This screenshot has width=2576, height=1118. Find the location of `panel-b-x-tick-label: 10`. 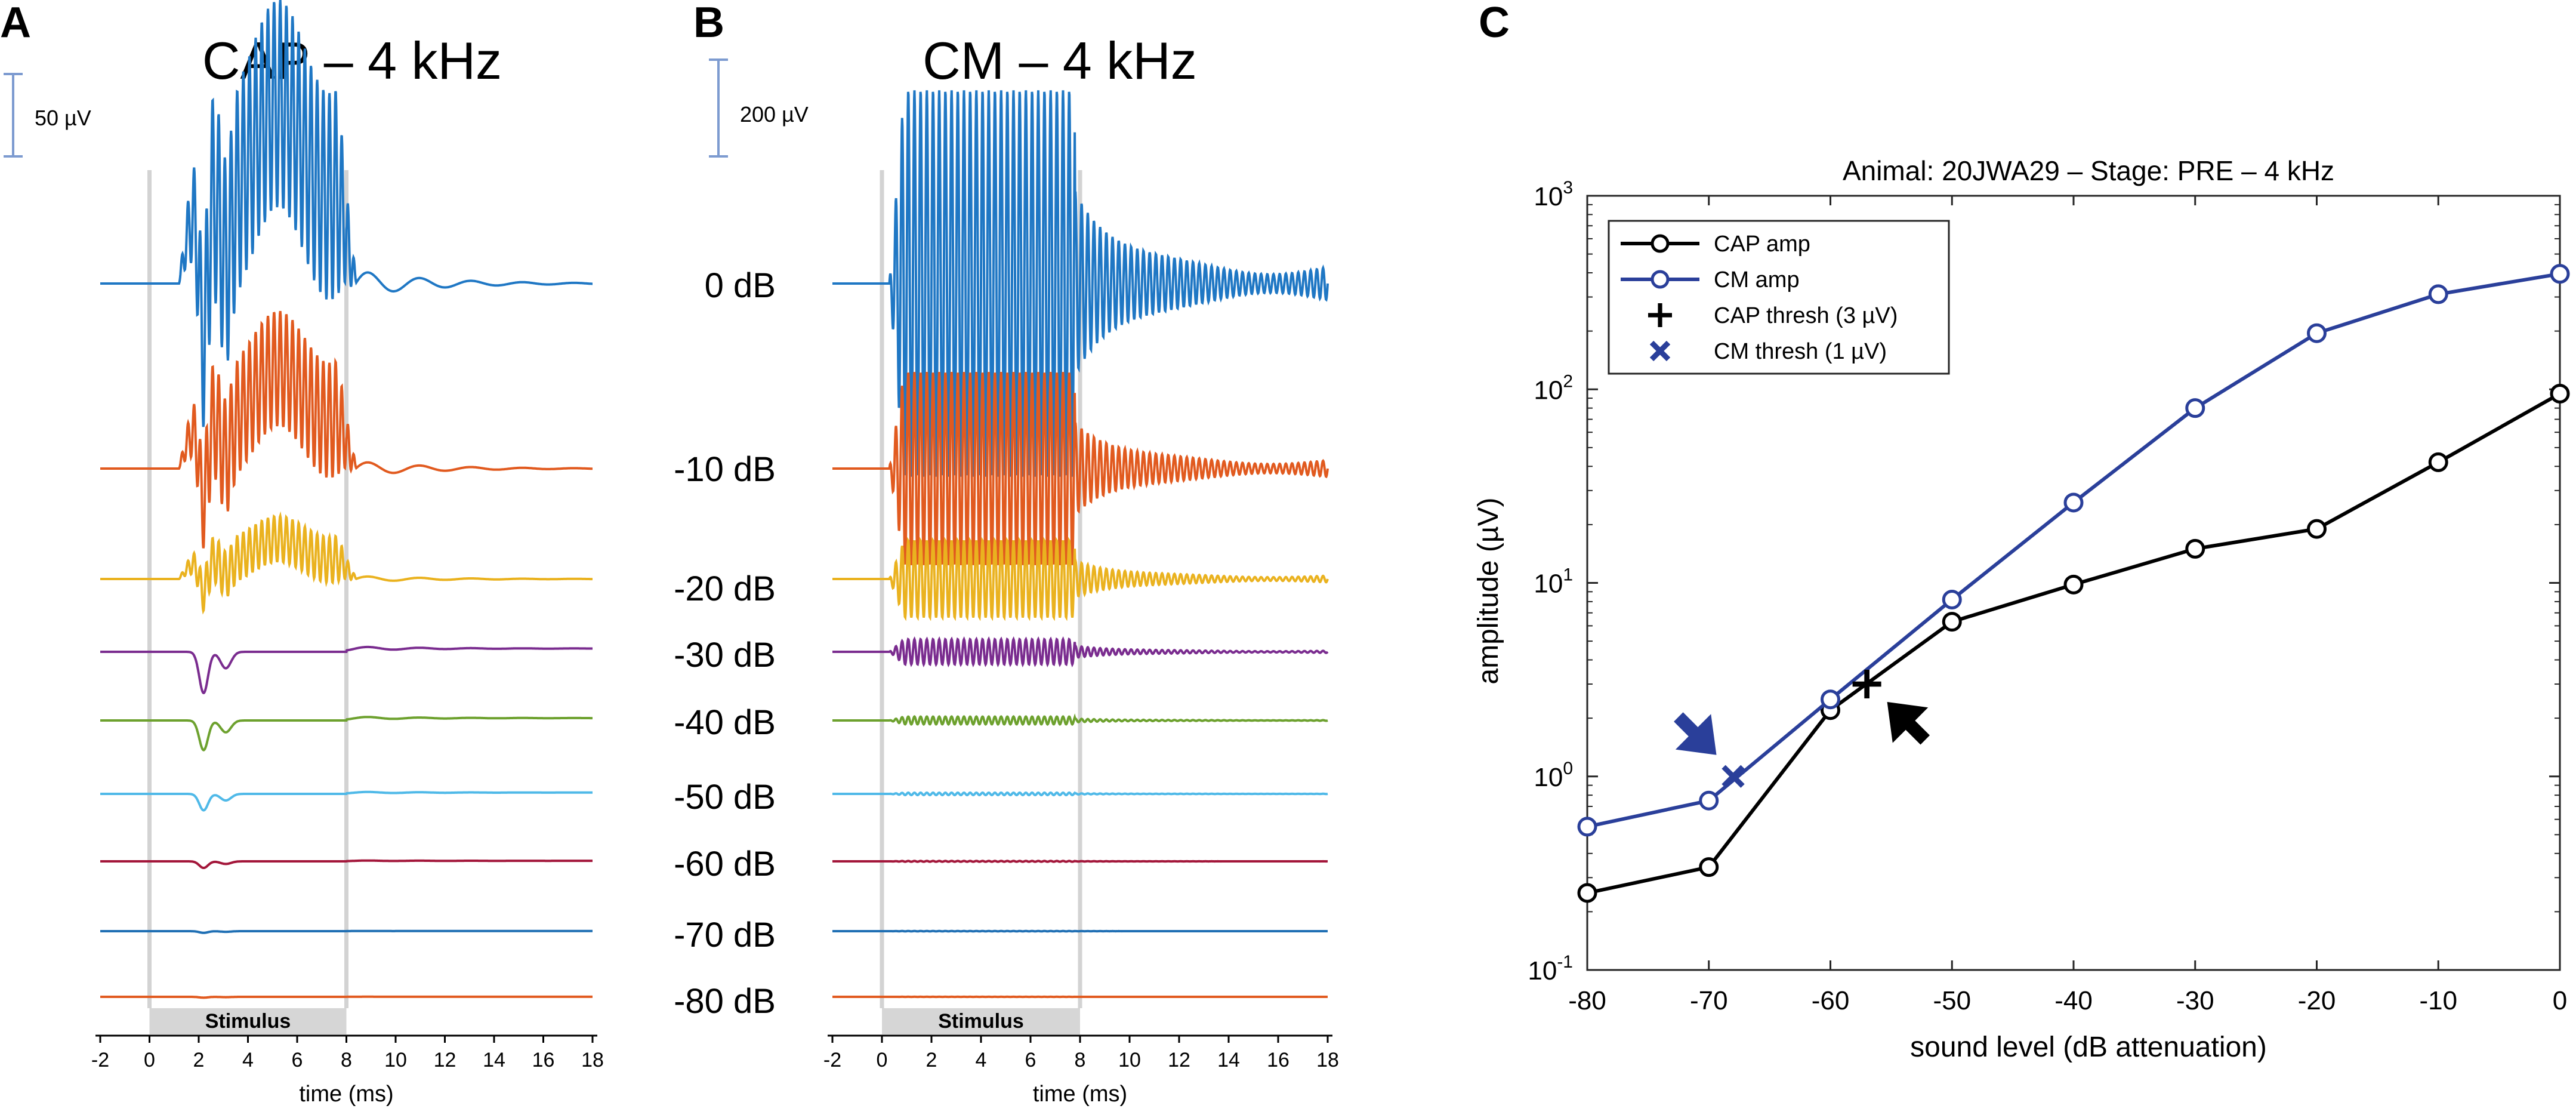

panel-b-x-tick-label: 10 is located at coordinates (1129, 1060).